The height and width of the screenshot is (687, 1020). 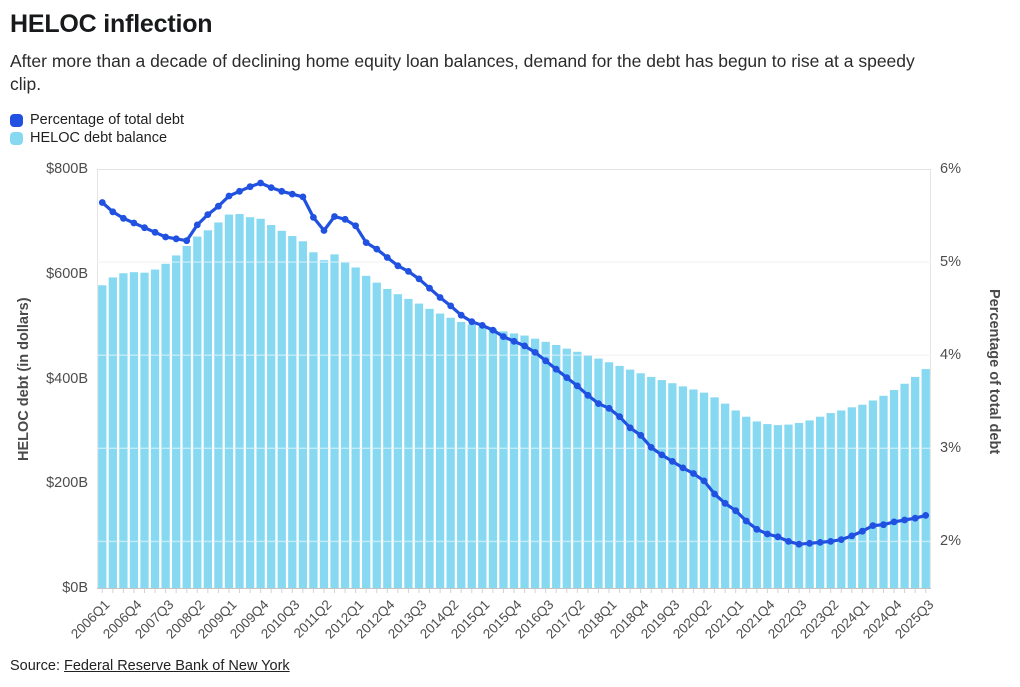 I want to click on line-point-2008Q4, so click(x=218, y=206).